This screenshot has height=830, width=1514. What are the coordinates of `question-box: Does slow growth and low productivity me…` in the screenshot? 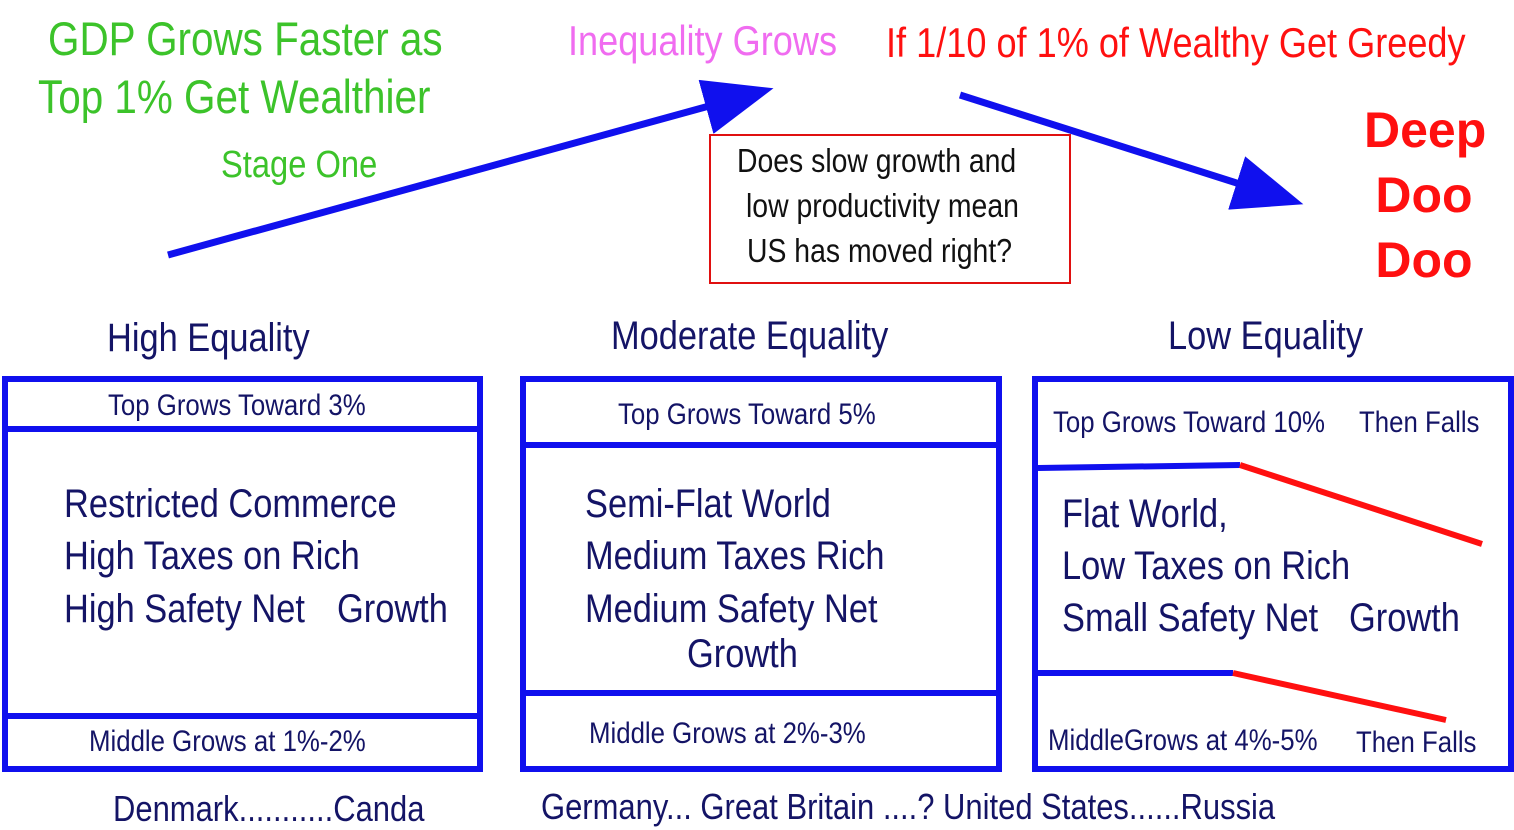 It's located at (890, 209).